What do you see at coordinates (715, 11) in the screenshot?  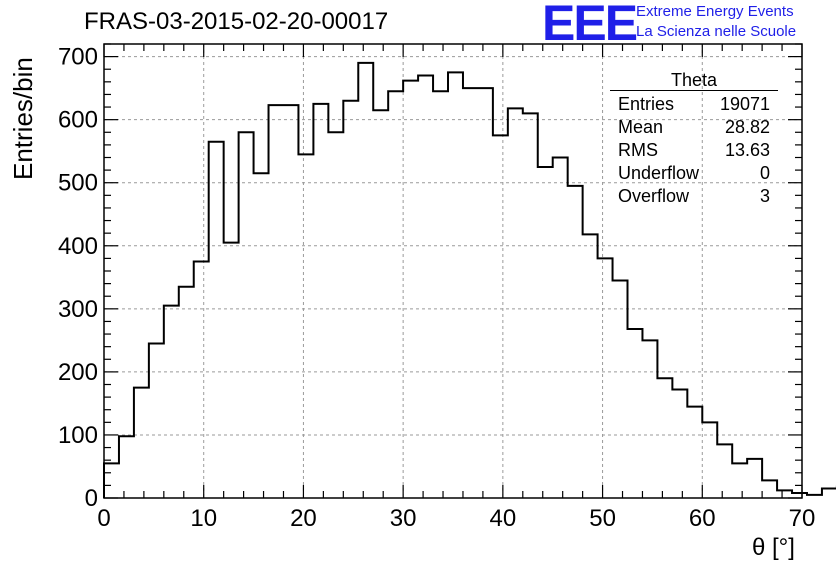 I see `logo-caption-line1: Extreme Energy Events` at bounding box center [715, 11].